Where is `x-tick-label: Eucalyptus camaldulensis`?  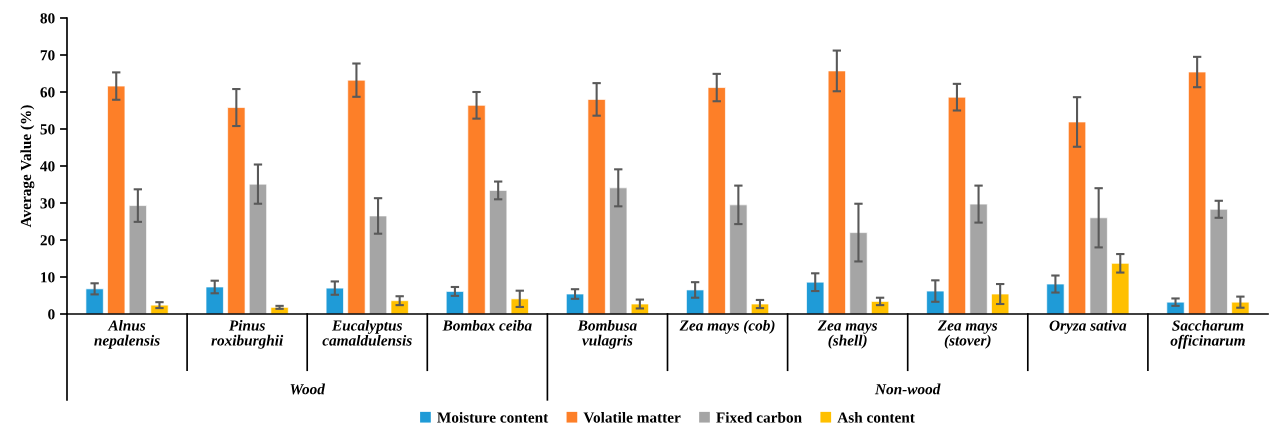
x-tick-label: Eucalyptus camaldulensis is located at coordinates (367, 332).